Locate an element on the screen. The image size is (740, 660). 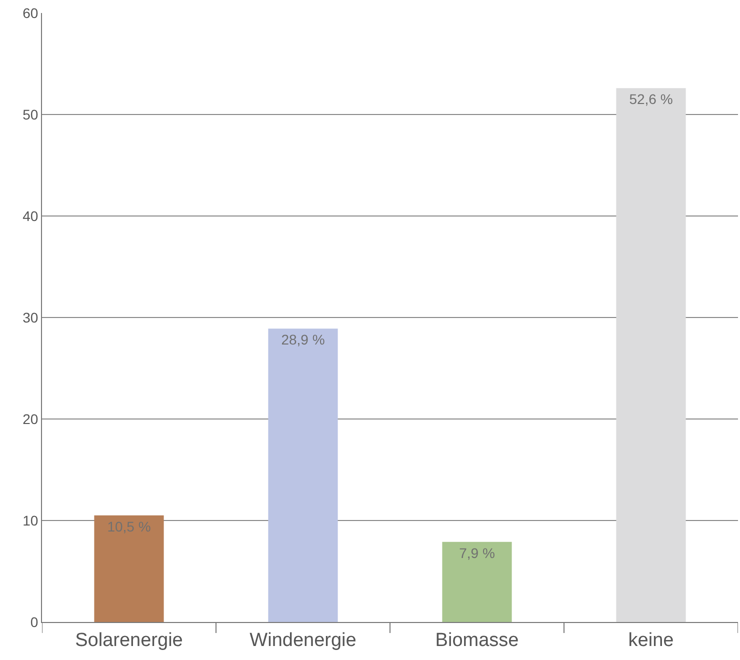
y-tick-label: 30 is located at coordinates (30, 317).